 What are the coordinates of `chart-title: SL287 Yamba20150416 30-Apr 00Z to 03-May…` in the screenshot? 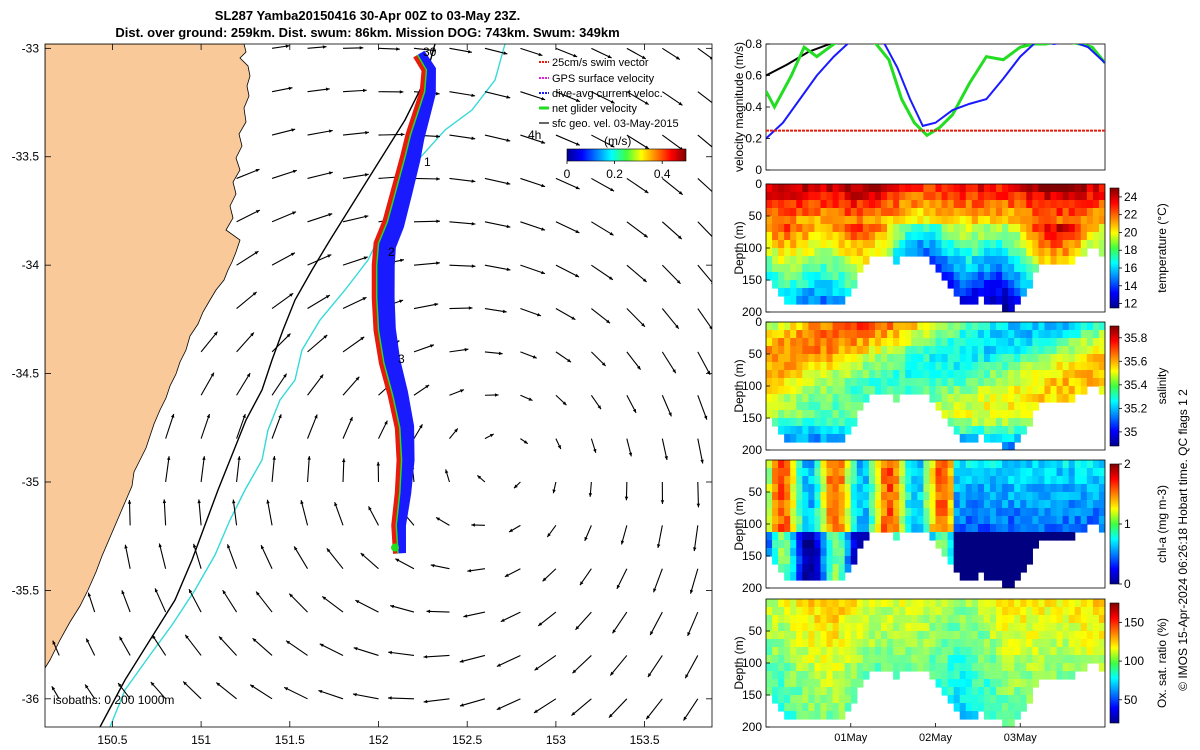 It's located at (367, 15).